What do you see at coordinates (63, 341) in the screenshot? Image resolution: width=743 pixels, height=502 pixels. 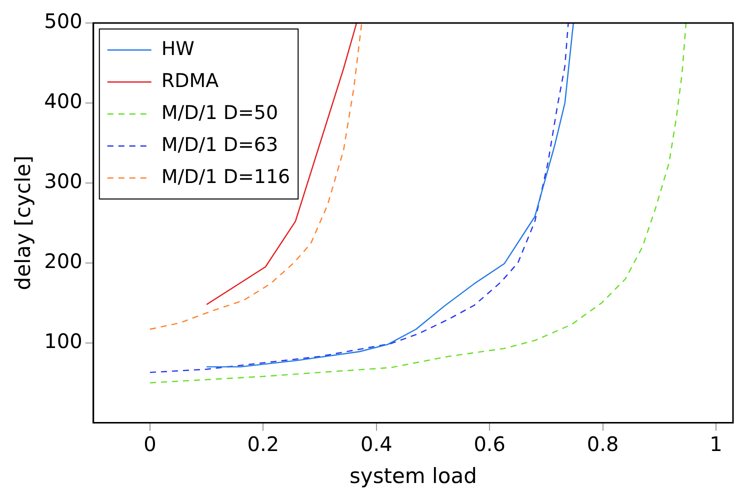 I see `y-tick-label: 100` at bounding box center [63, 341].